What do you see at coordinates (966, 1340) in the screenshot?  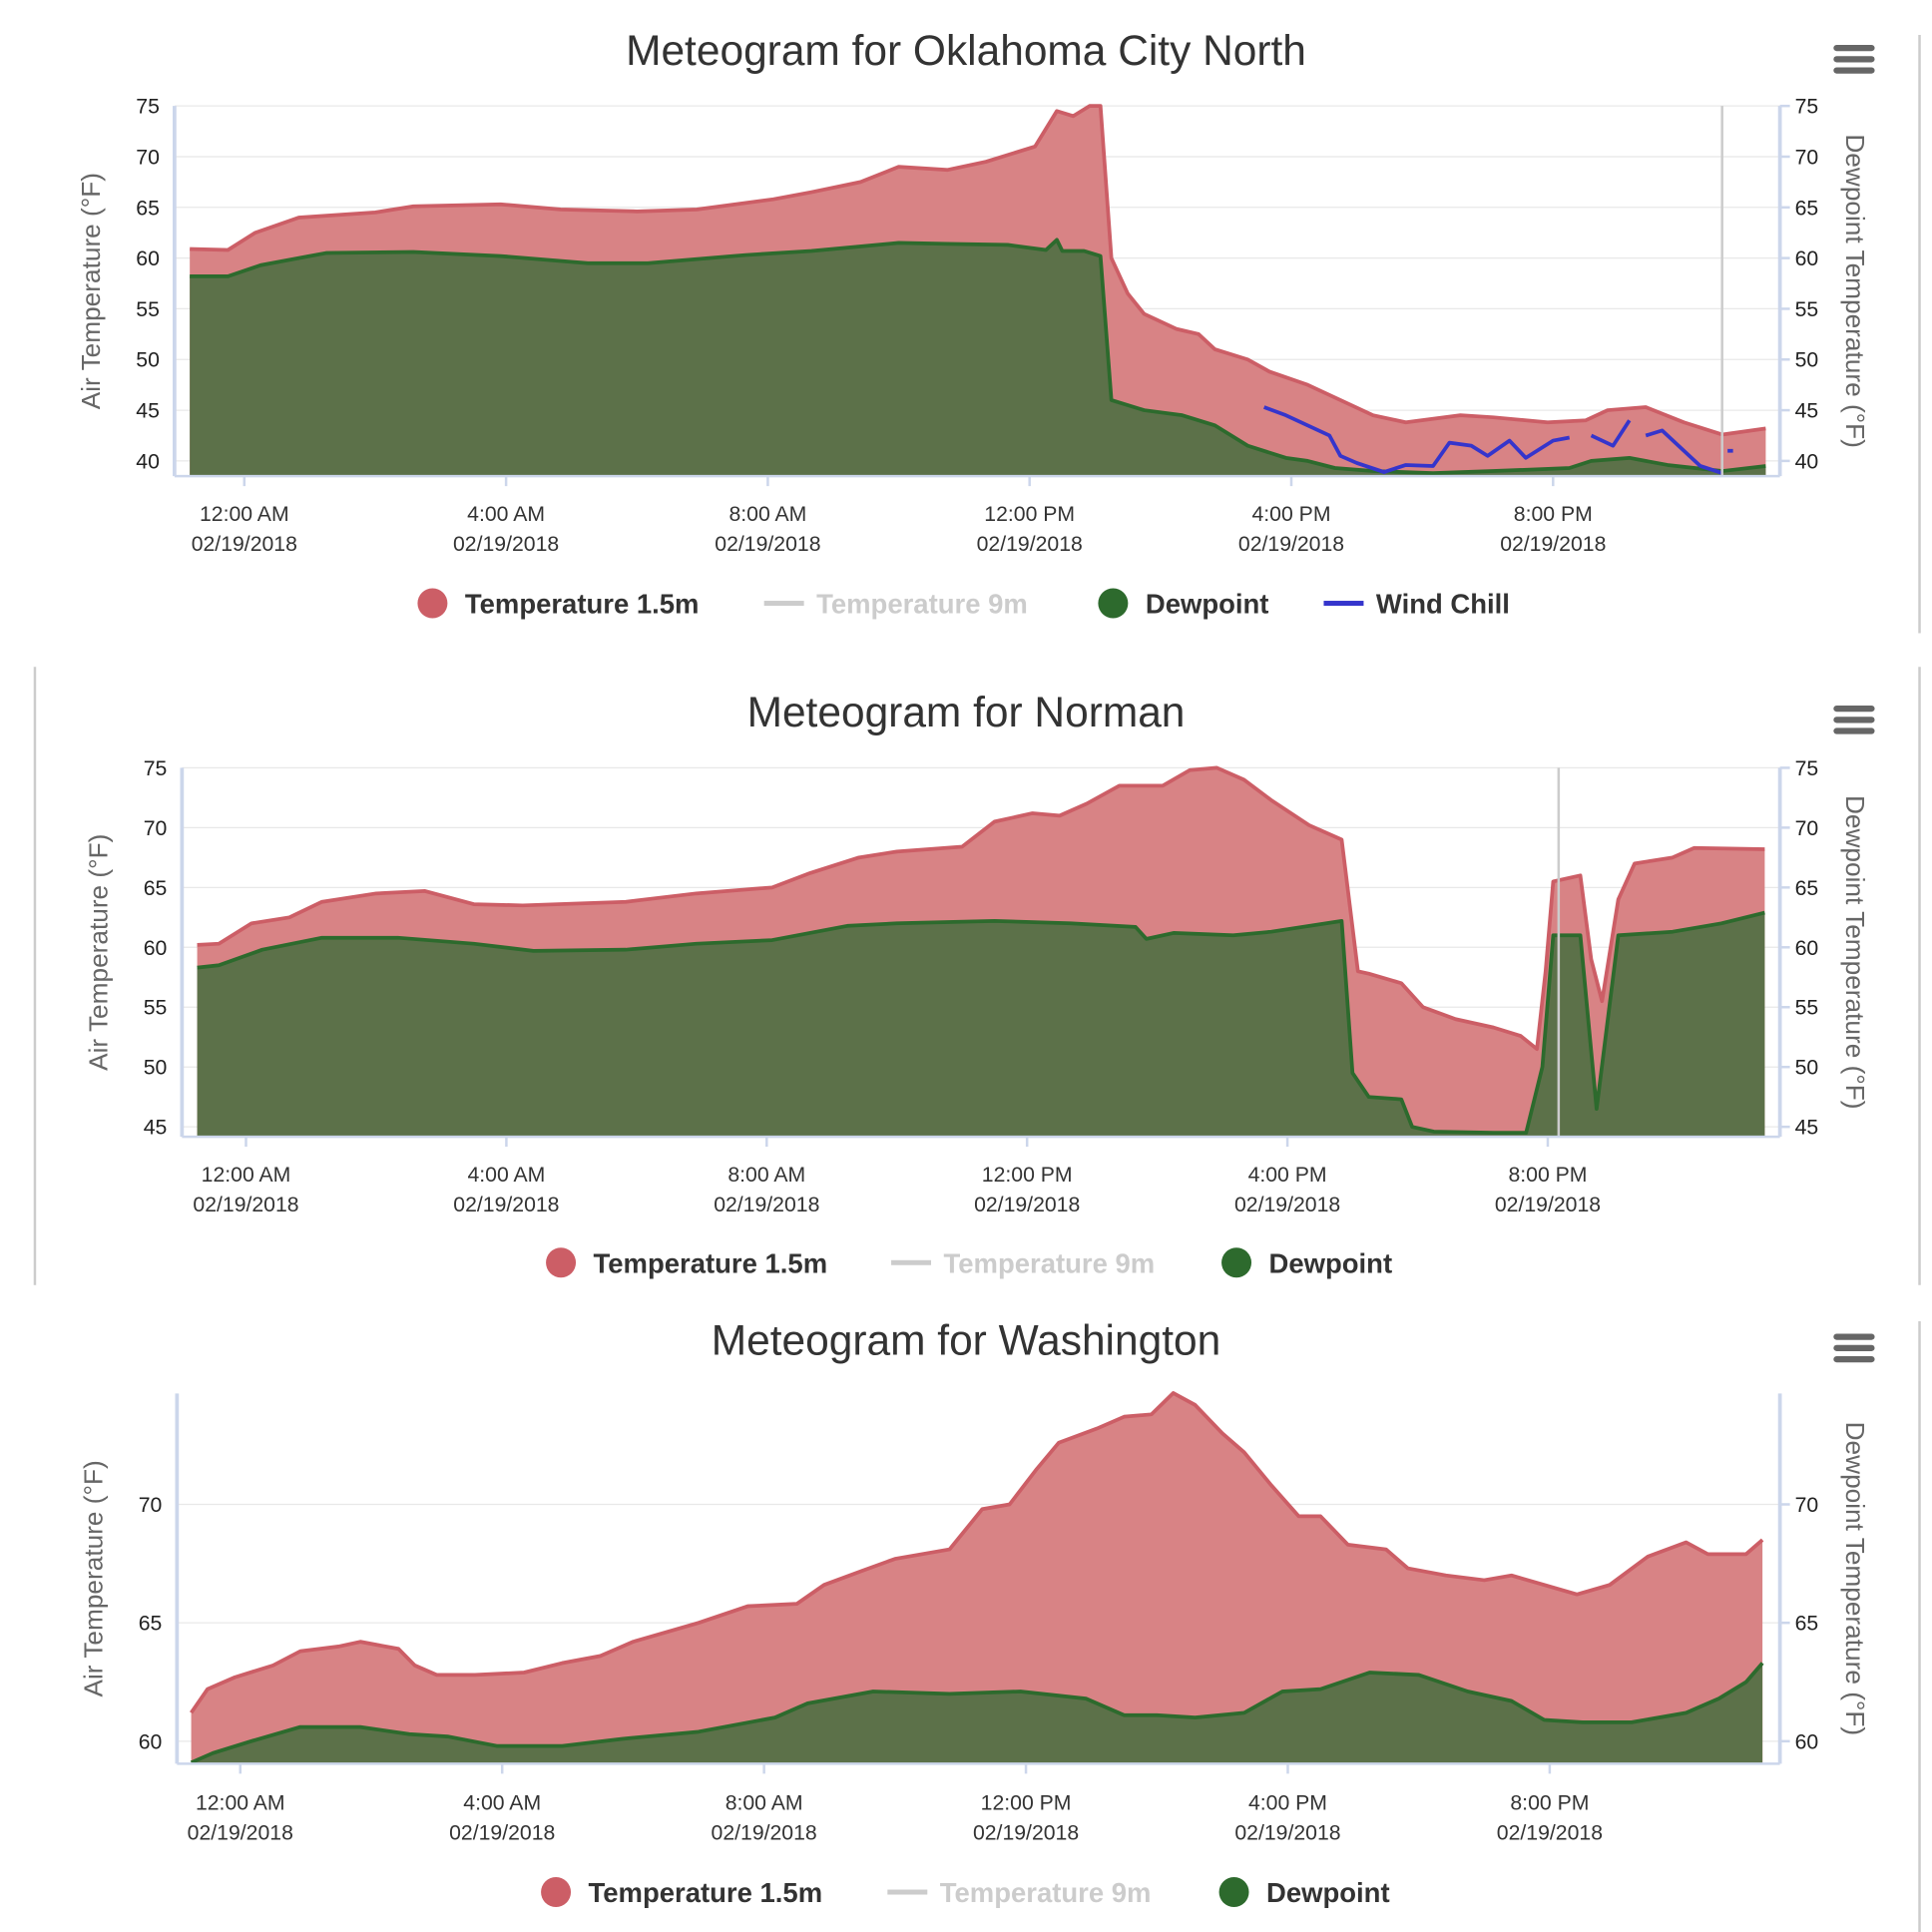 I see `chart-title: Meteogram for Washington` at bounding box center [966, 1340].